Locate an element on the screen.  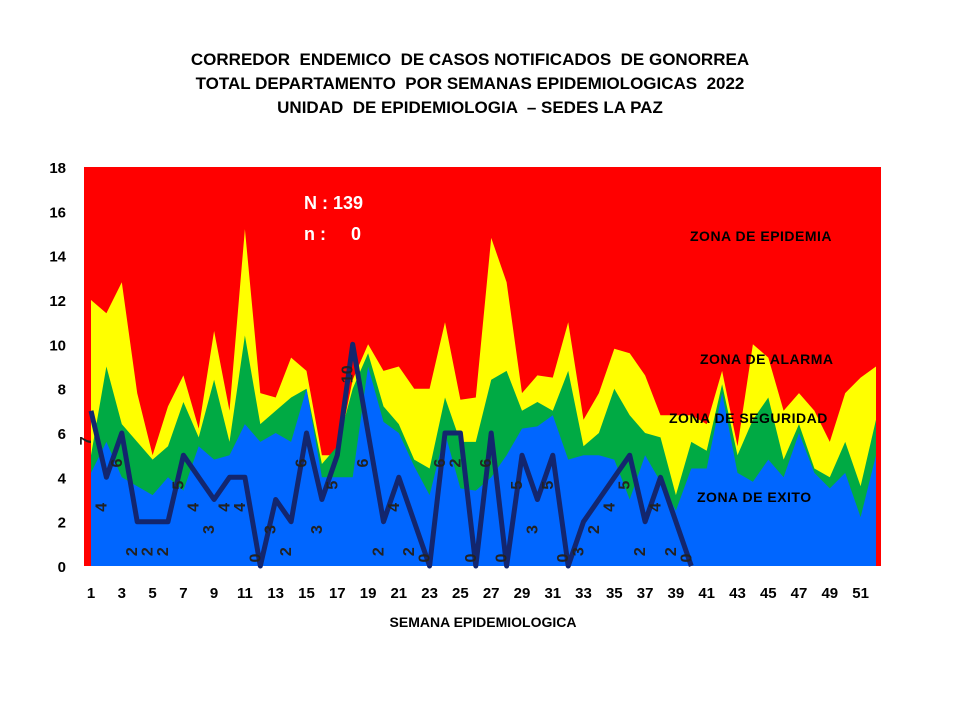
zone-label-exito: ZONA DE EXITO is located at coordinates (754, 497).